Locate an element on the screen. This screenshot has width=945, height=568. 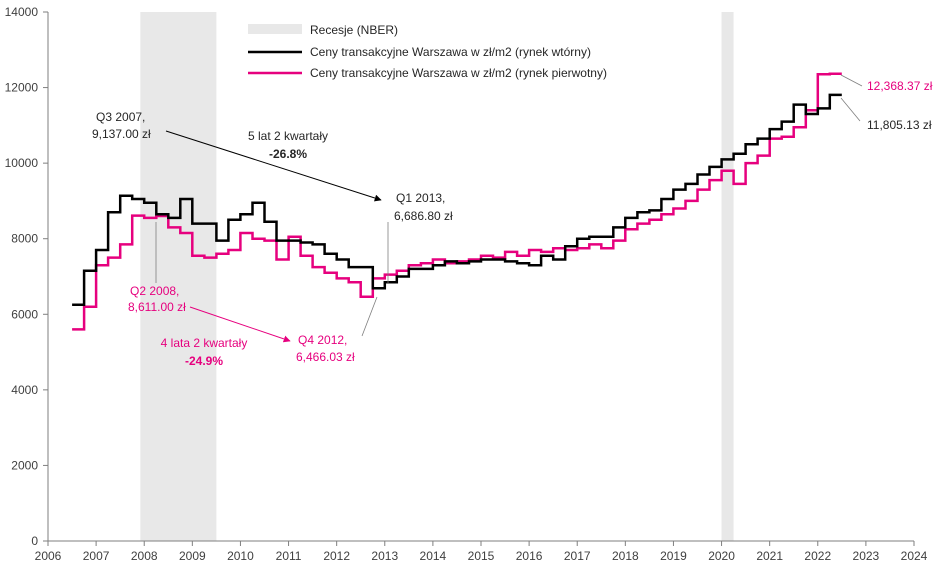
arrow-black-span is located at coordinates (273, 166).